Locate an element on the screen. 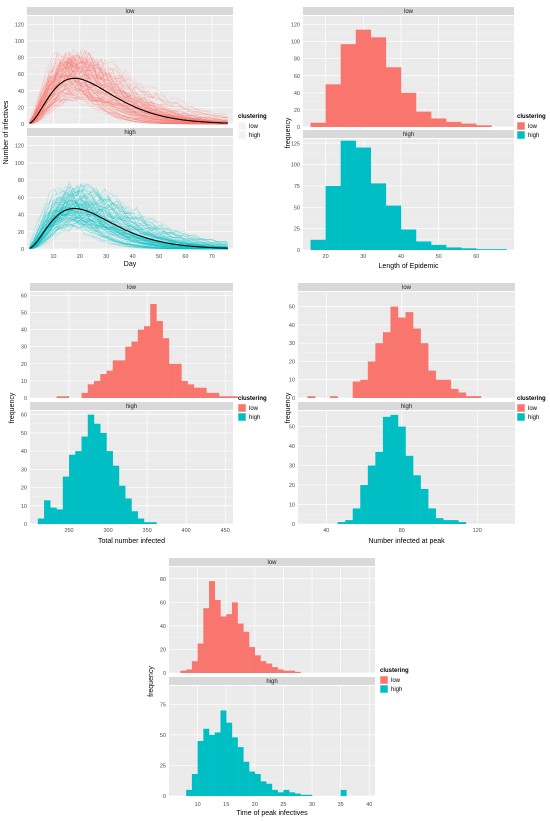  chart-4-low-y-tick-label: 0 is located at coordinates (293, 399).